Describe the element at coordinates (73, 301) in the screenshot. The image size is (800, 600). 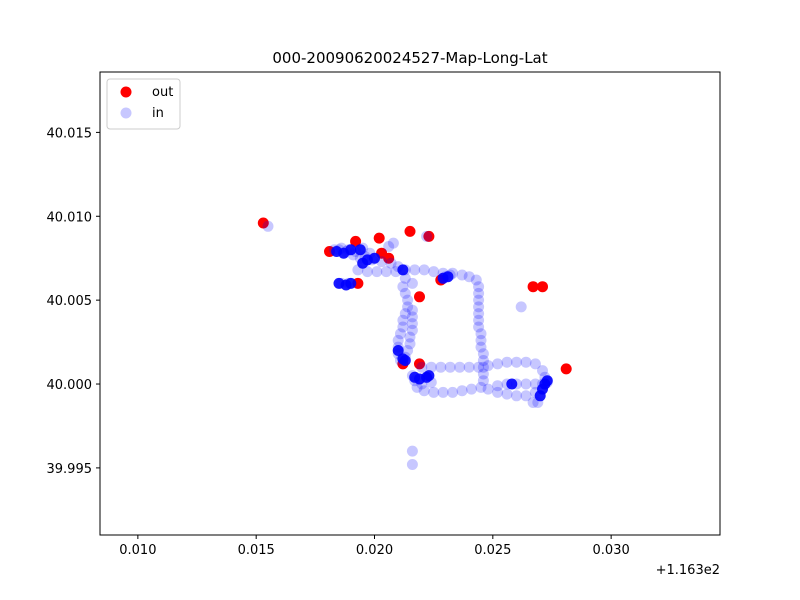
I see `y-axis: 39.995 40.000 40.005 40.010 40.015` at that location.